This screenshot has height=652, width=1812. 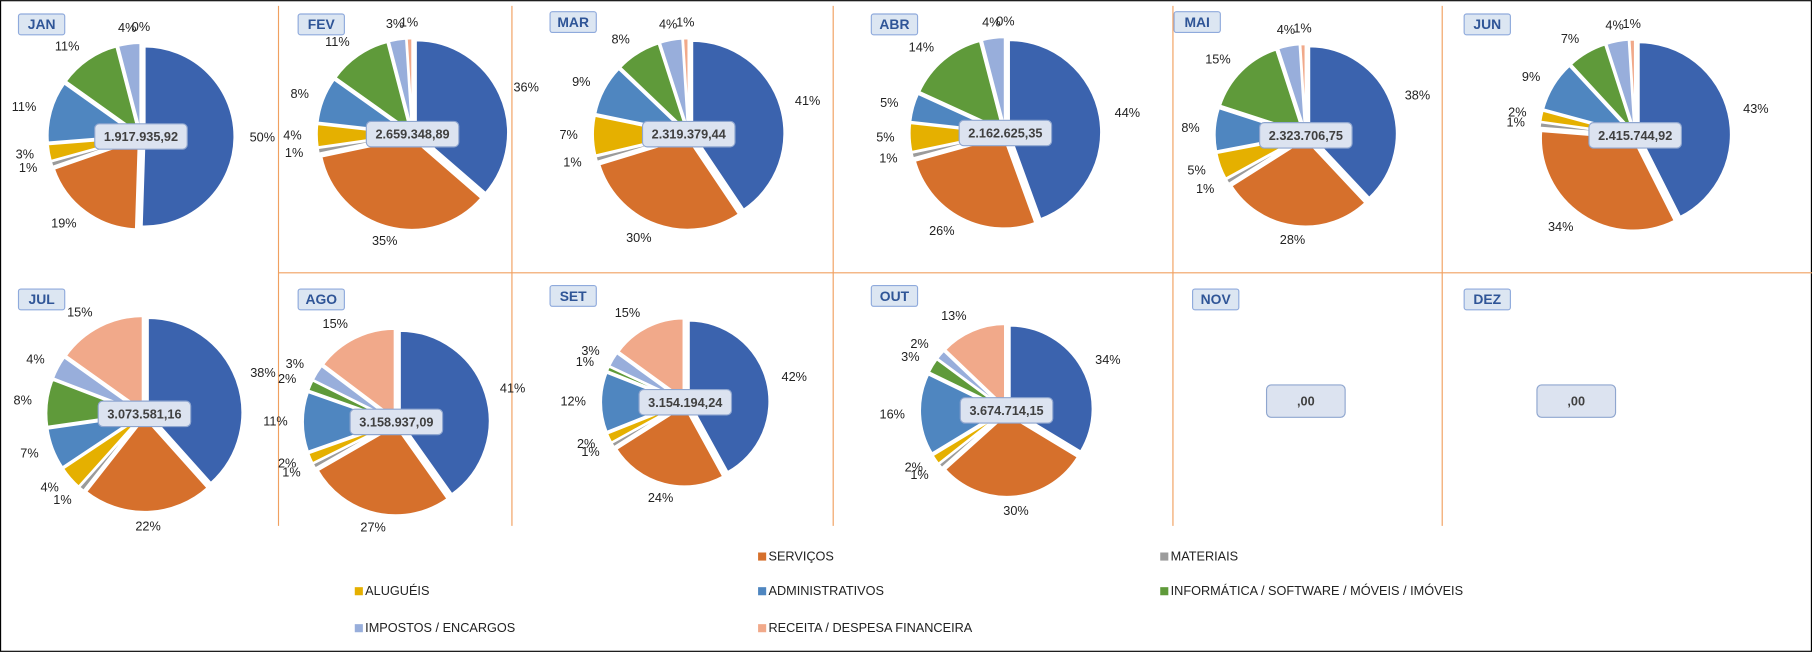 I want to click on data-label: 22%, so click(x=147, y=525).